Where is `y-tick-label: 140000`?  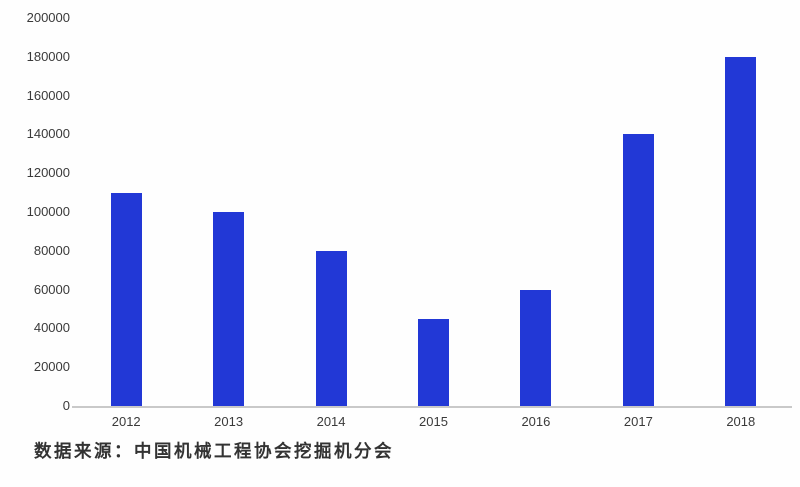 y-tick-label: 140000 is located at coordinates (48, 134).